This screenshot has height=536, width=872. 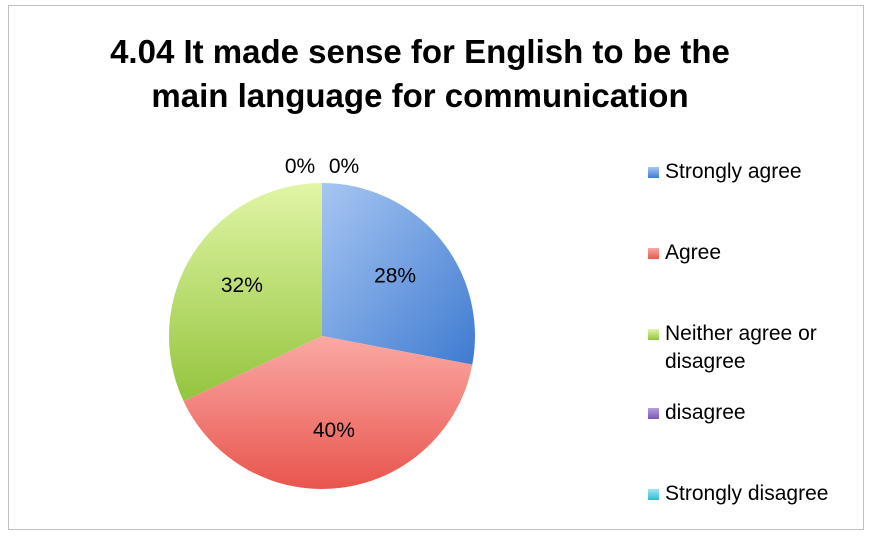 I want to click on legend-swatch-strongly-disagree, so click(x=653, y=494).